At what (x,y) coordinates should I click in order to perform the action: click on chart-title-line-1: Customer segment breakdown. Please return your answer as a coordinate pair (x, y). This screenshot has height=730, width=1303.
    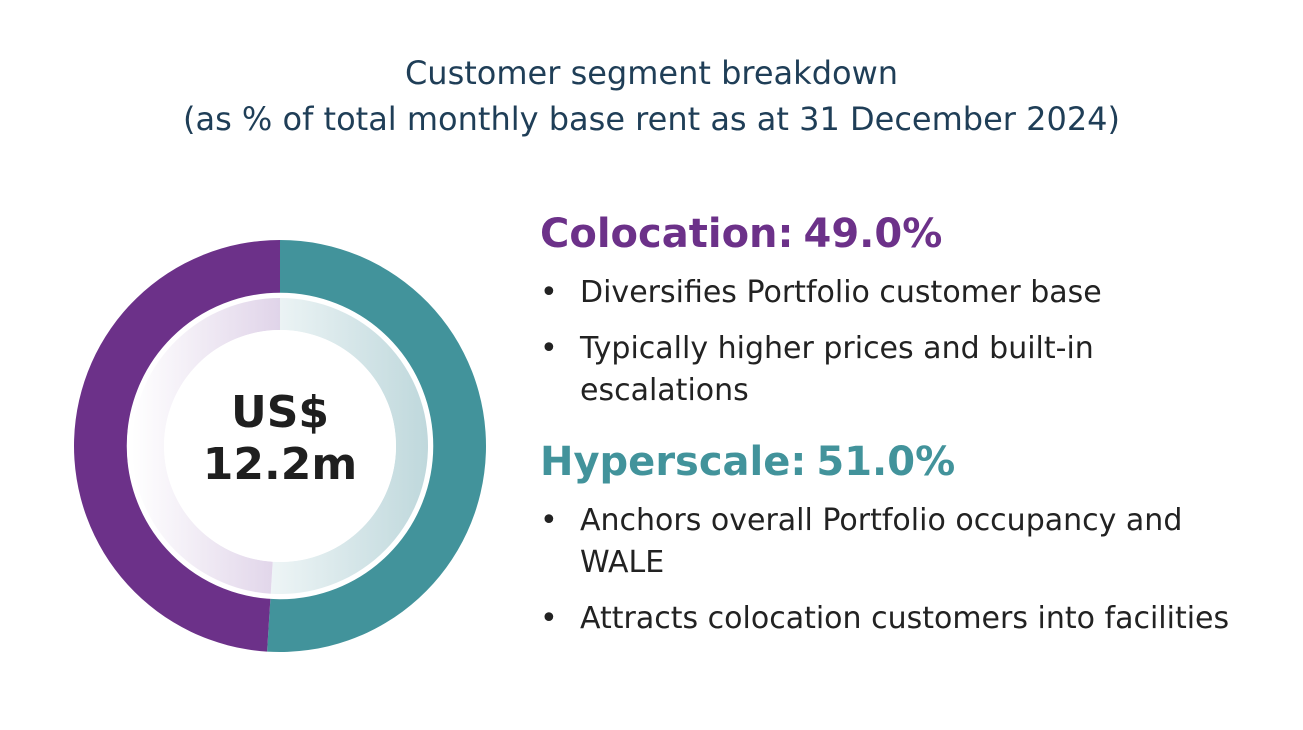
    Looking at the image, I should click on (651, 73).